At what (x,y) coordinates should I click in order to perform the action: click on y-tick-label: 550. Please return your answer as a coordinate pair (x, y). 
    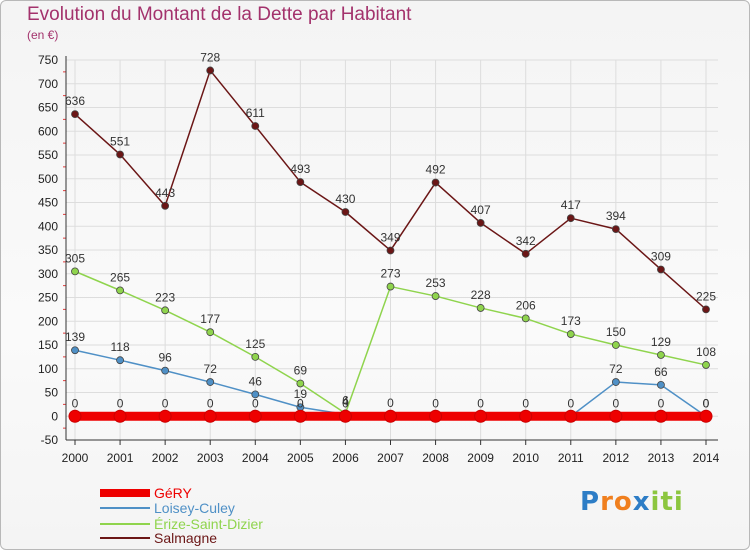
    Looking at the image, I should click on (48, 155).